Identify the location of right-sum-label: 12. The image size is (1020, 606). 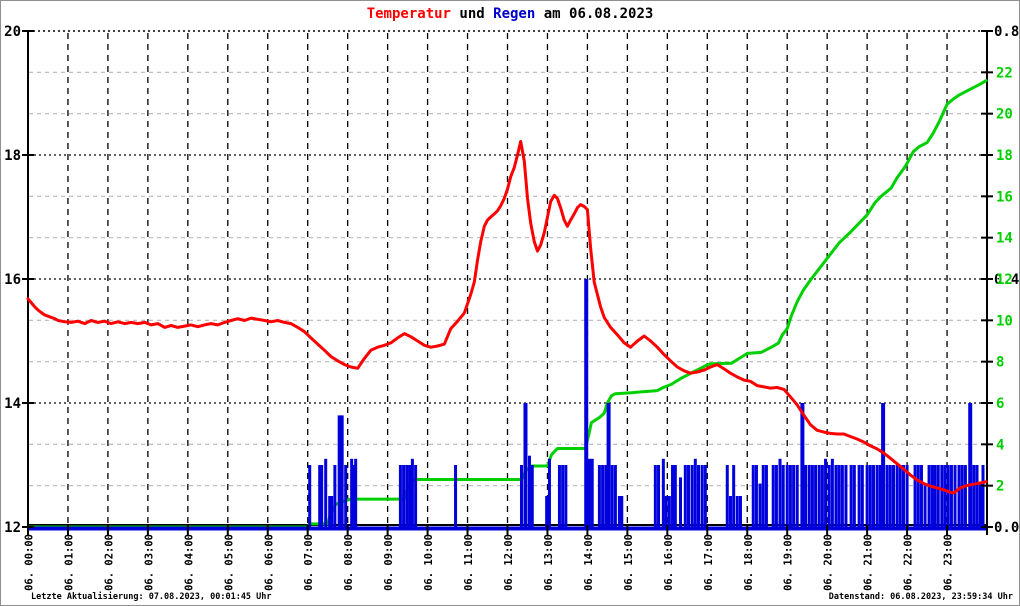
(1004, 280).